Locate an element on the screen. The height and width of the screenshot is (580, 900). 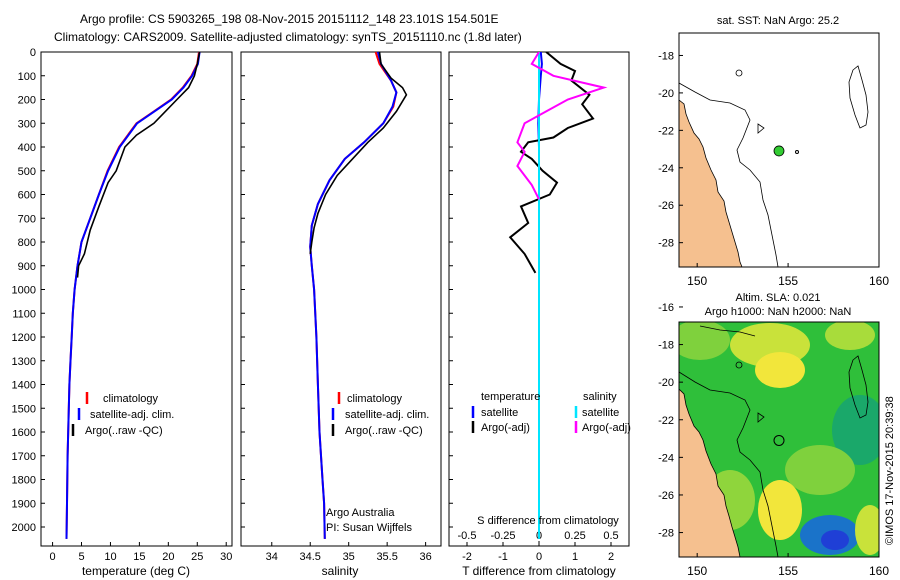
s-tick-label: 0.25 is located at coordinates (574, 536).